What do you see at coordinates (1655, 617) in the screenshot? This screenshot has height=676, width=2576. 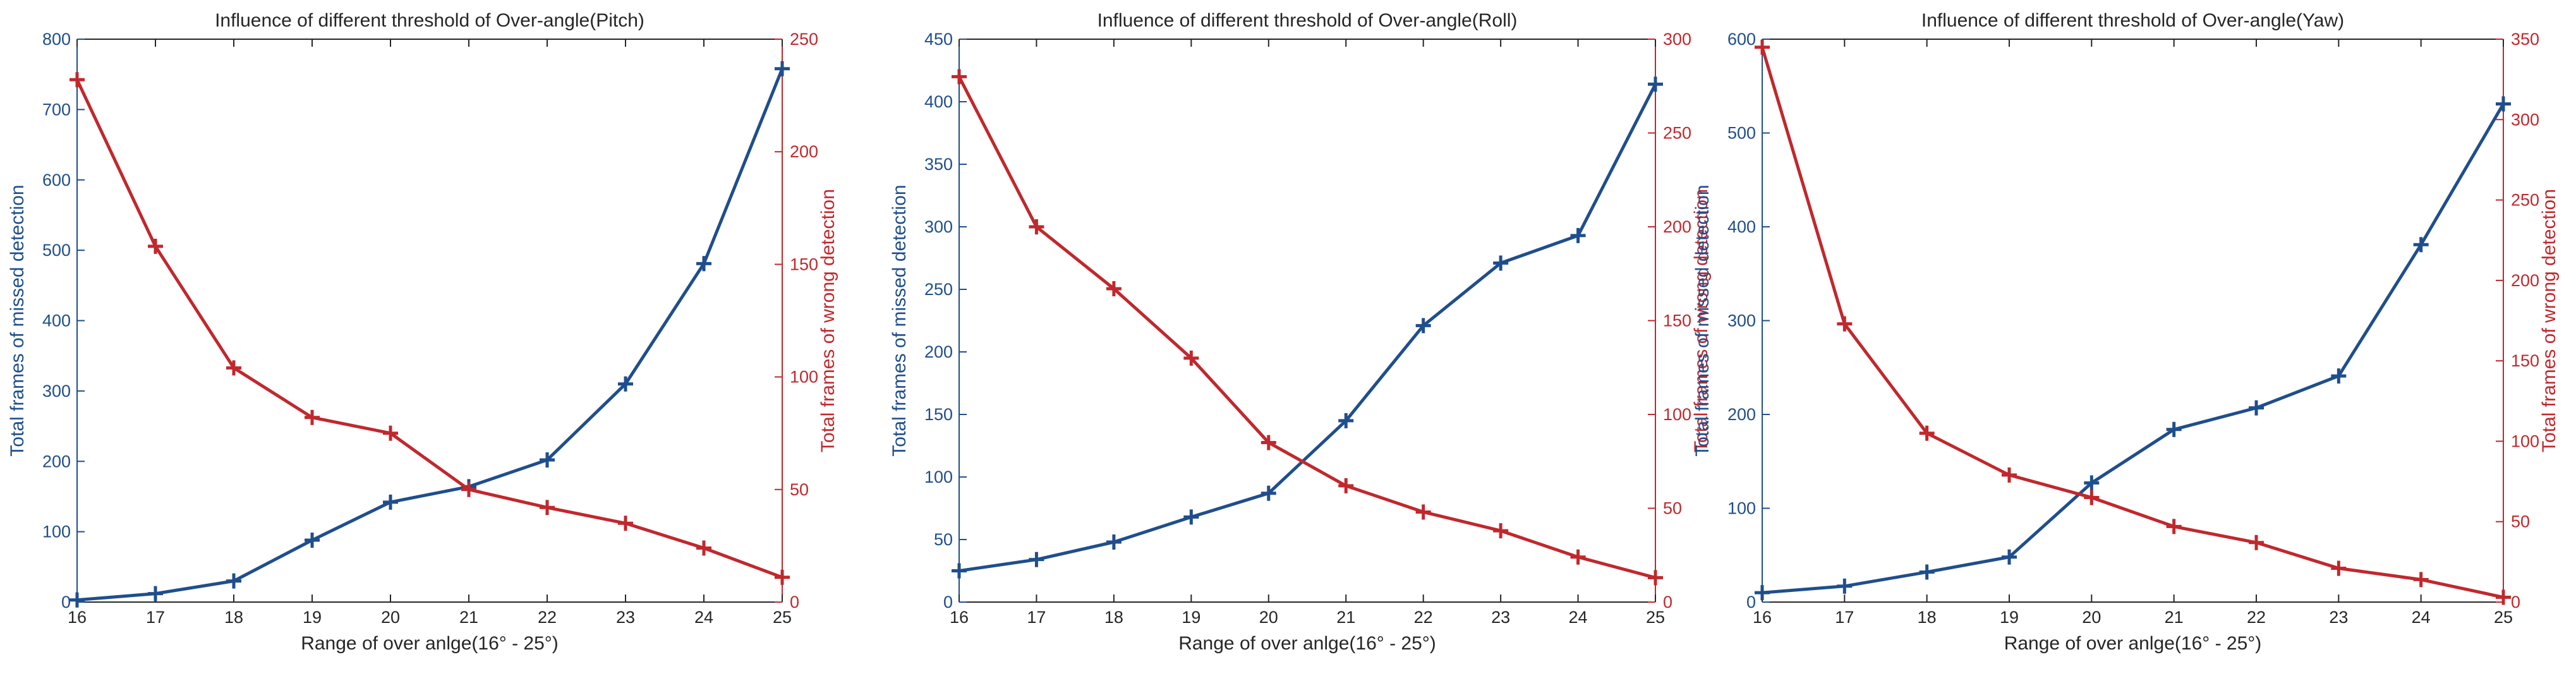 I see `x-tick-label: 25` at bounding box center [1655, 617].